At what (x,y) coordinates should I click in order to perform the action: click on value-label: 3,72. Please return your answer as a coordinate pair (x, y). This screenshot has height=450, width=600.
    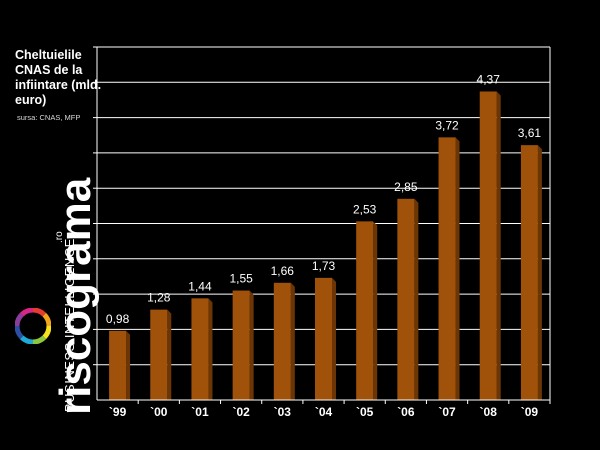
    Looking at the image, I should click on (447, 125).